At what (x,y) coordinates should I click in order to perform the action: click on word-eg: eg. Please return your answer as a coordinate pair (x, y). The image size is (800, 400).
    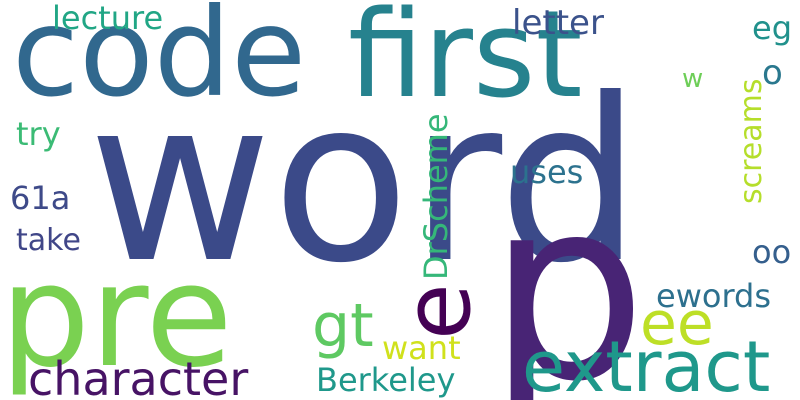
    Looking at the image, I should click on (772, 28).